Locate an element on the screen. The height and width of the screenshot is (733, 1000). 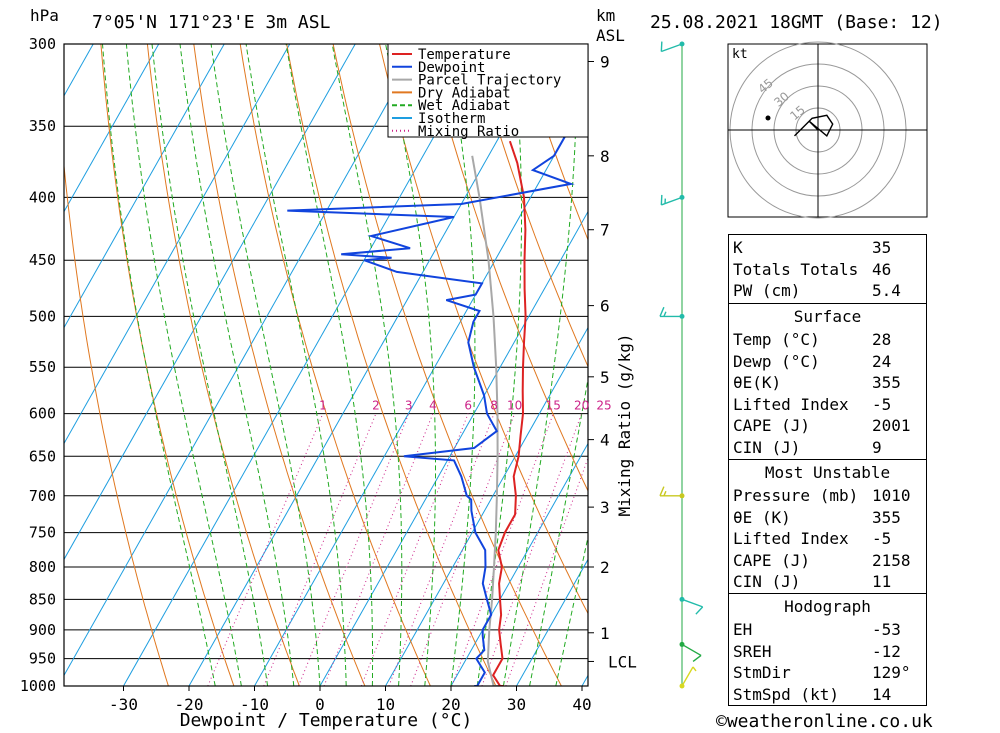
location-title: 7°05'N 171°23'E 3m ASL is located at coordinates (211, 22).